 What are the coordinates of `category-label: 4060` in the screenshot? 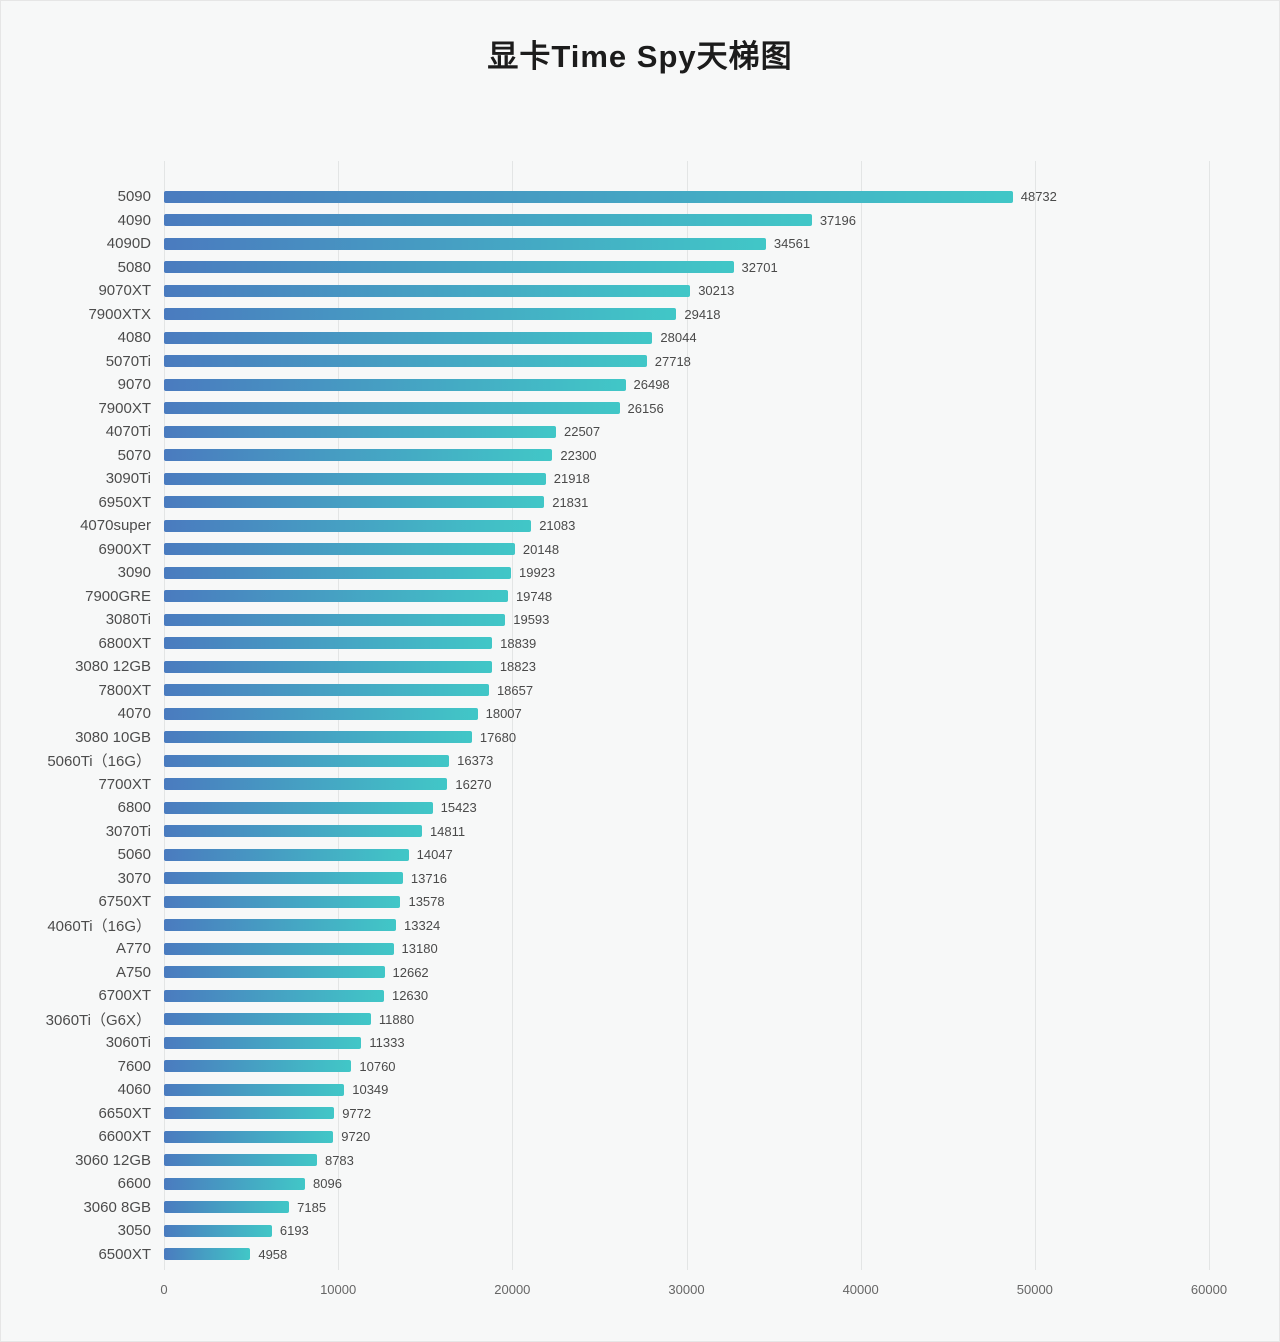 It's located at (134, 1090).